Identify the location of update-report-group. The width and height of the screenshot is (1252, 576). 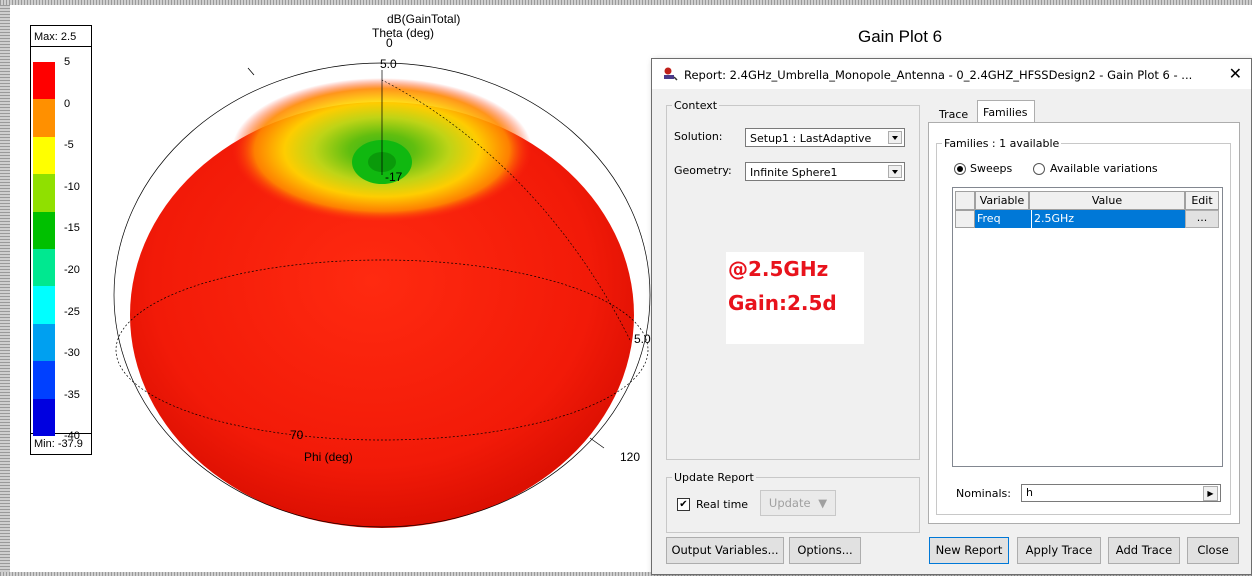
(793, 505).